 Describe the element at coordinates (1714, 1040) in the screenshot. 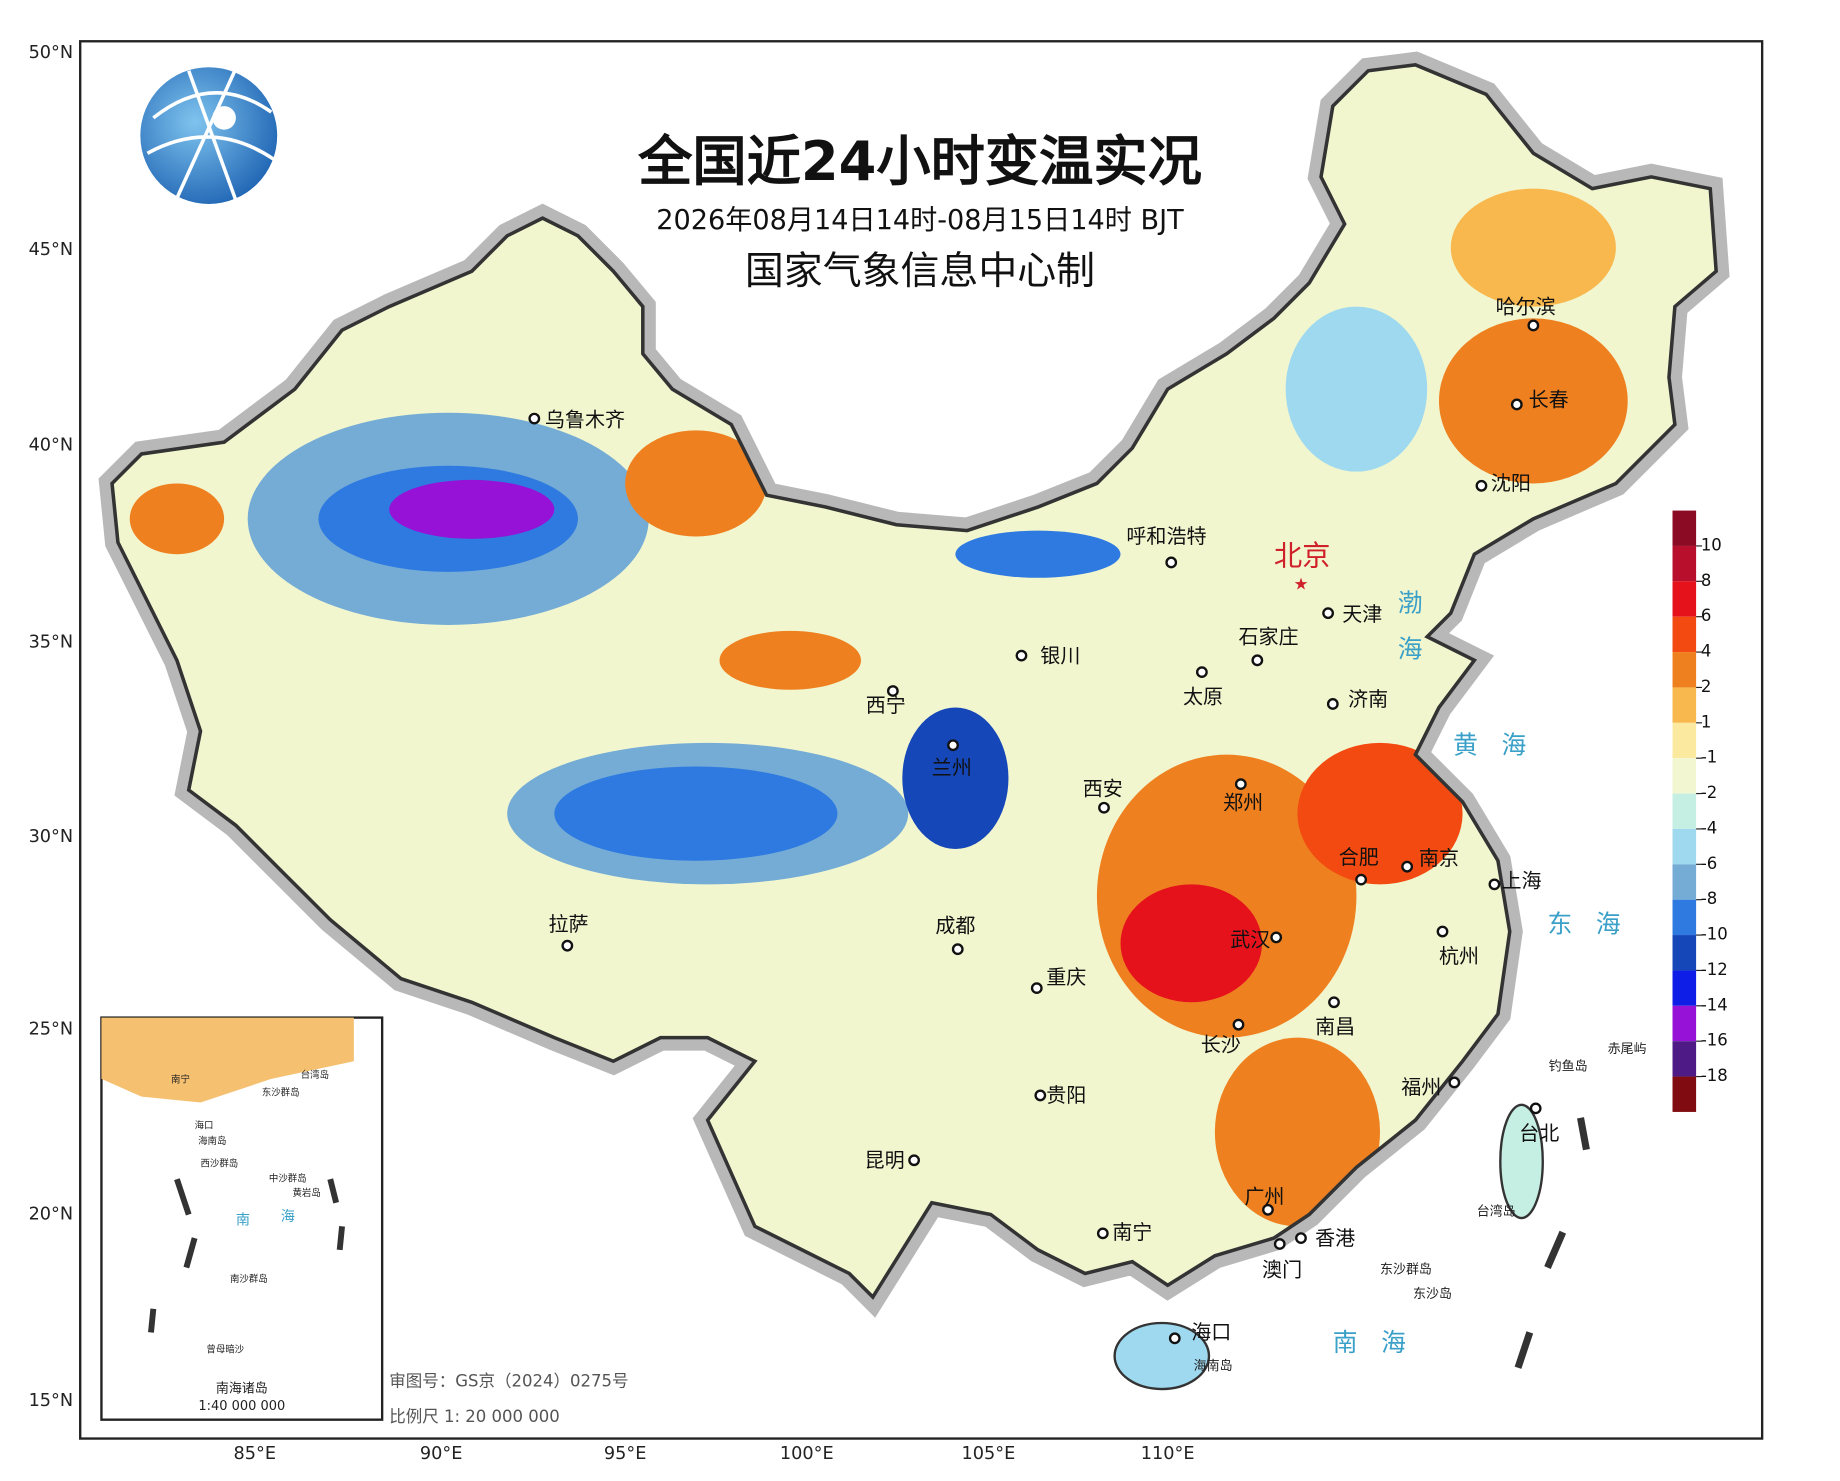

I see `colorbar-tick-label: -16` at that location.